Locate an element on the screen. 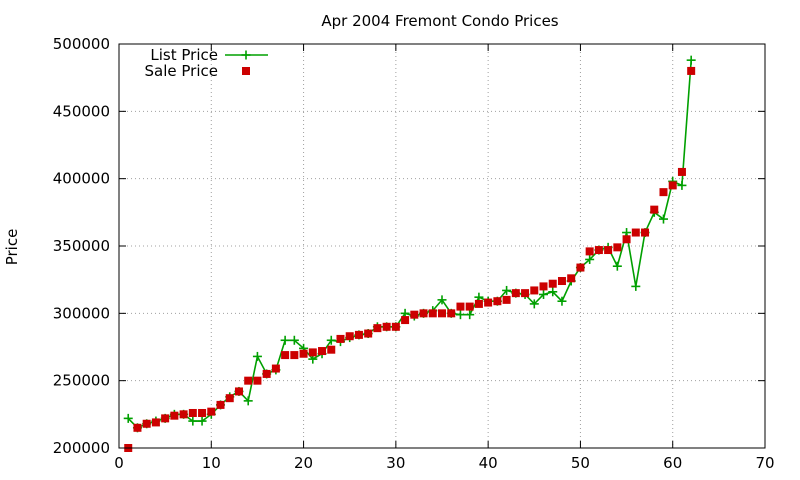 This screenshot has width=800, height=480. legend-marker-list-price is located at coordinates (246, 55).